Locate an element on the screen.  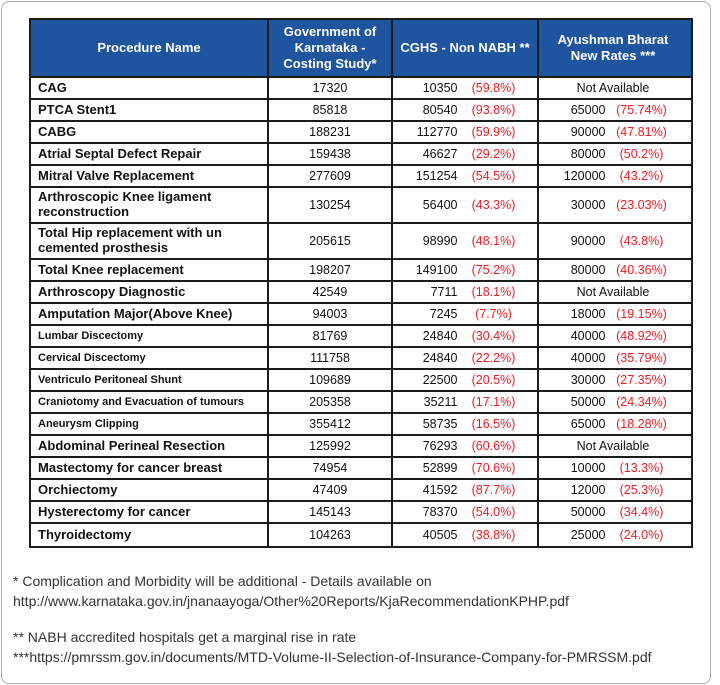
ayushman-rate-cell: 80000 (50.2%) is located at coordinates (613, 154).